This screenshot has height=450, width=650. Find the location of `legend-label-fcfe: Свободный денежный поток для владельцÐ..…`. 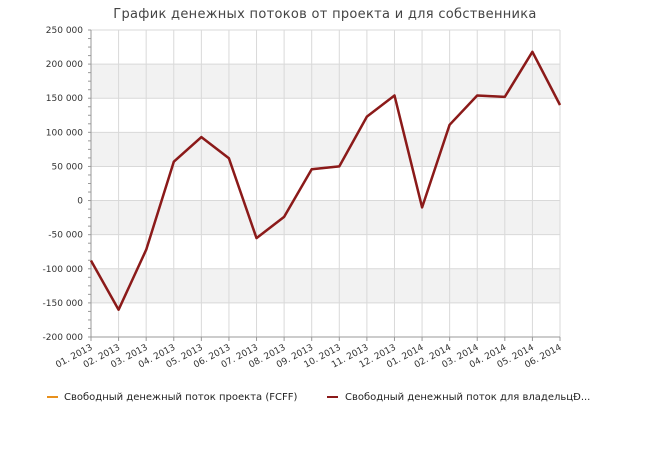

legend-label-fcfe: Свободный денежный поток для владельцÐ..… is located at coordinates (467, 397).